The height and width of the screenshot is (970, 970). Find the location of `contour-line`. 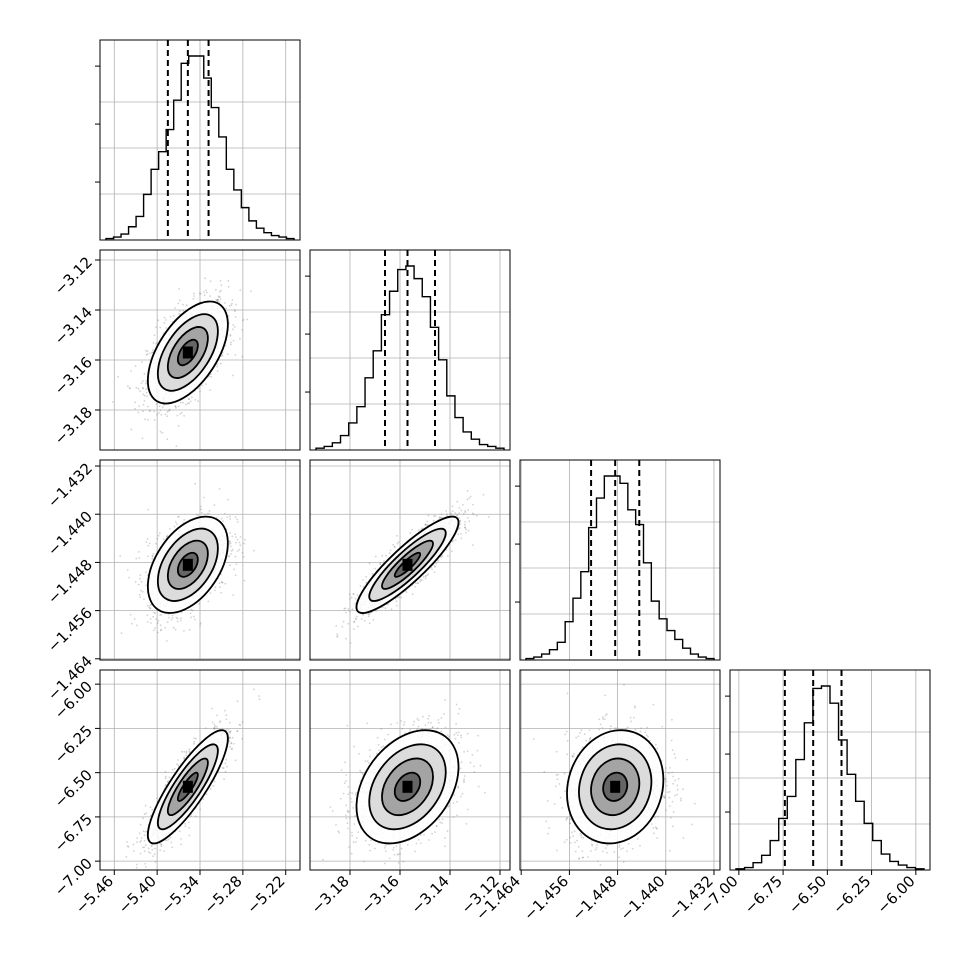

contour-line is located at coordinates (407, 564).